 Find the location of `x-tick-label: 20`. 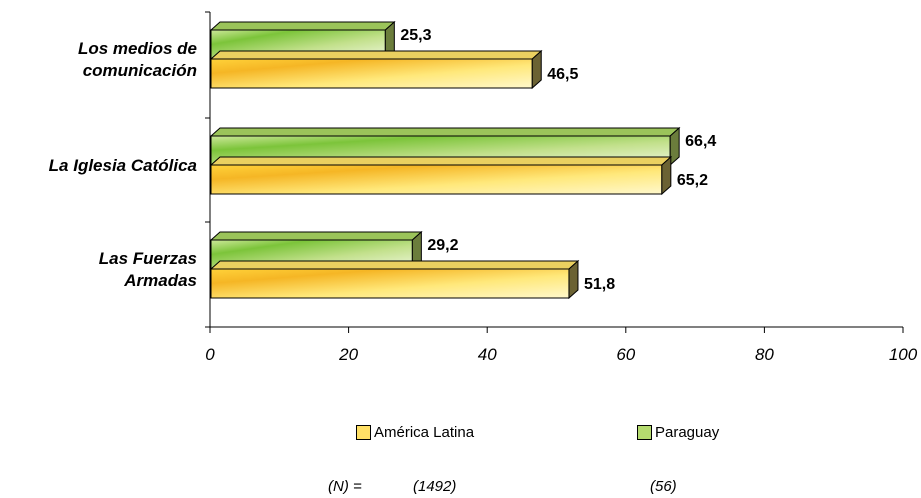

x-tick-label: 20 is located at coordinates (348, 354).